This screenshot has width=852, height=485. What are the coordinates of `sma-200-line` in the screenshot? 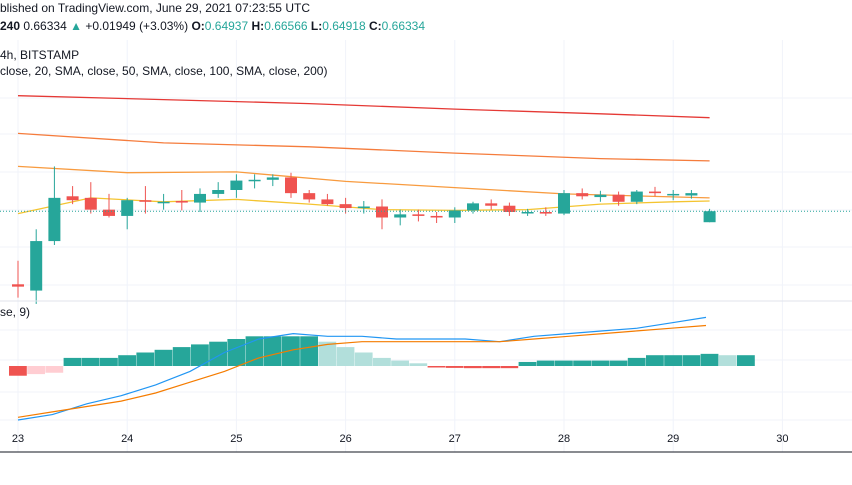 It's located at (363, 107).